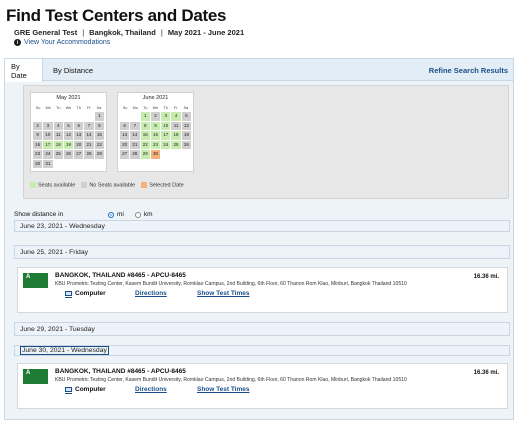 The height and width of the screenshot is (429, 516). I want to click on center-distance: 16.36 mi., so click(486, 373).